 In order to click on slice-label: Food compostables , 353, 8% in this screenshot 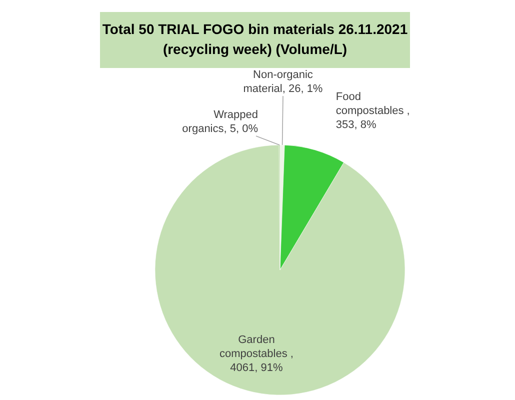, I will do `click(373, 111)`.